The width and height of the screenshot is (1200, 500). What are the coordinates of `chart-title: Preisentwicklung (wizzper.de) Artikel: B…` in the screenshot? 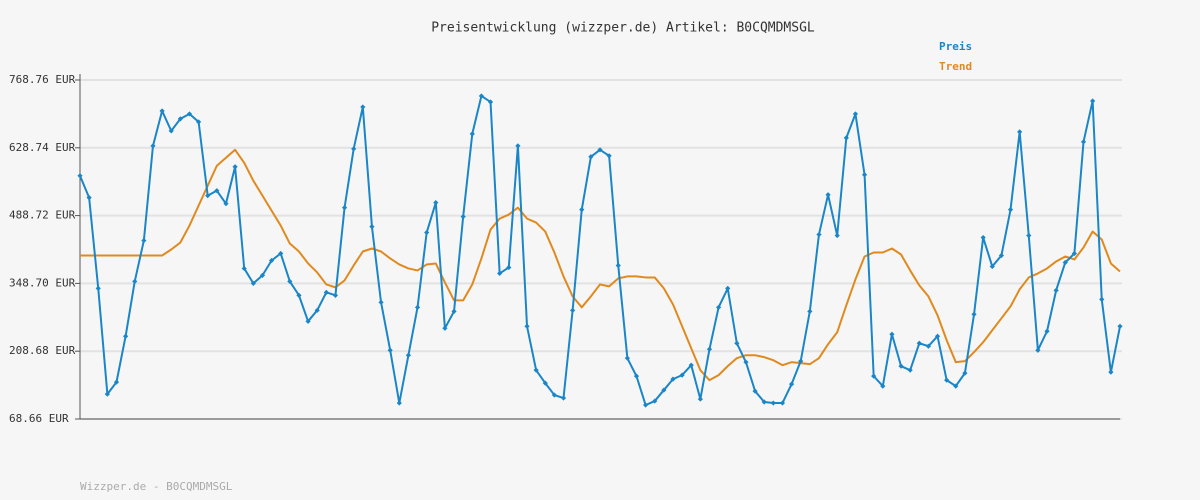 It's located at (623, 28).